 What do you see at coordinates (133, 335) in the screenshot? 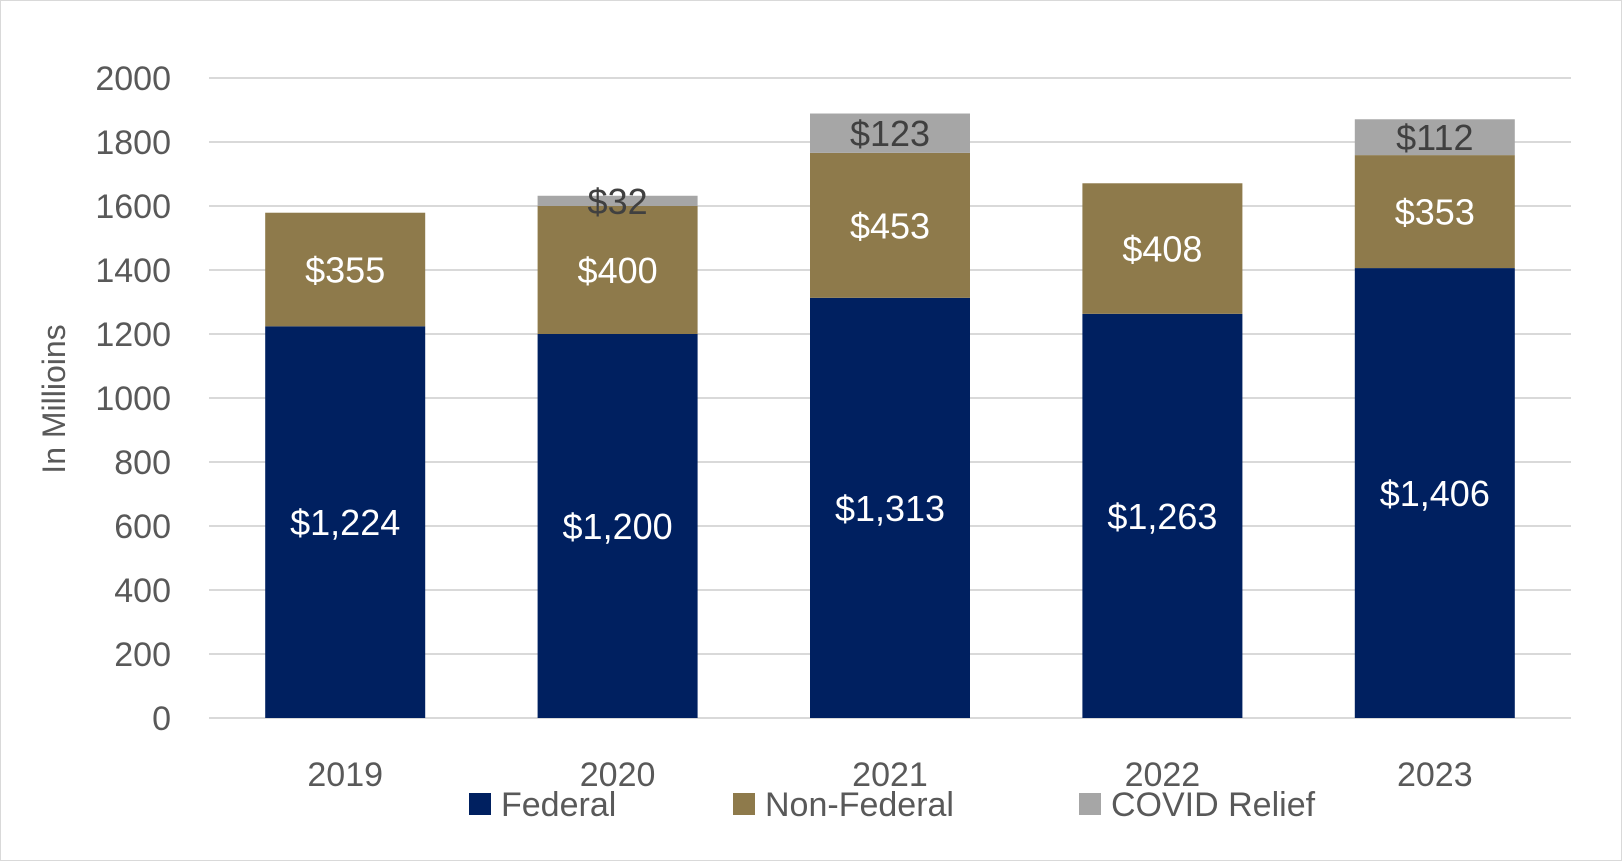
I see `y-tick-label: 1200` at bounding box center [133, 335].